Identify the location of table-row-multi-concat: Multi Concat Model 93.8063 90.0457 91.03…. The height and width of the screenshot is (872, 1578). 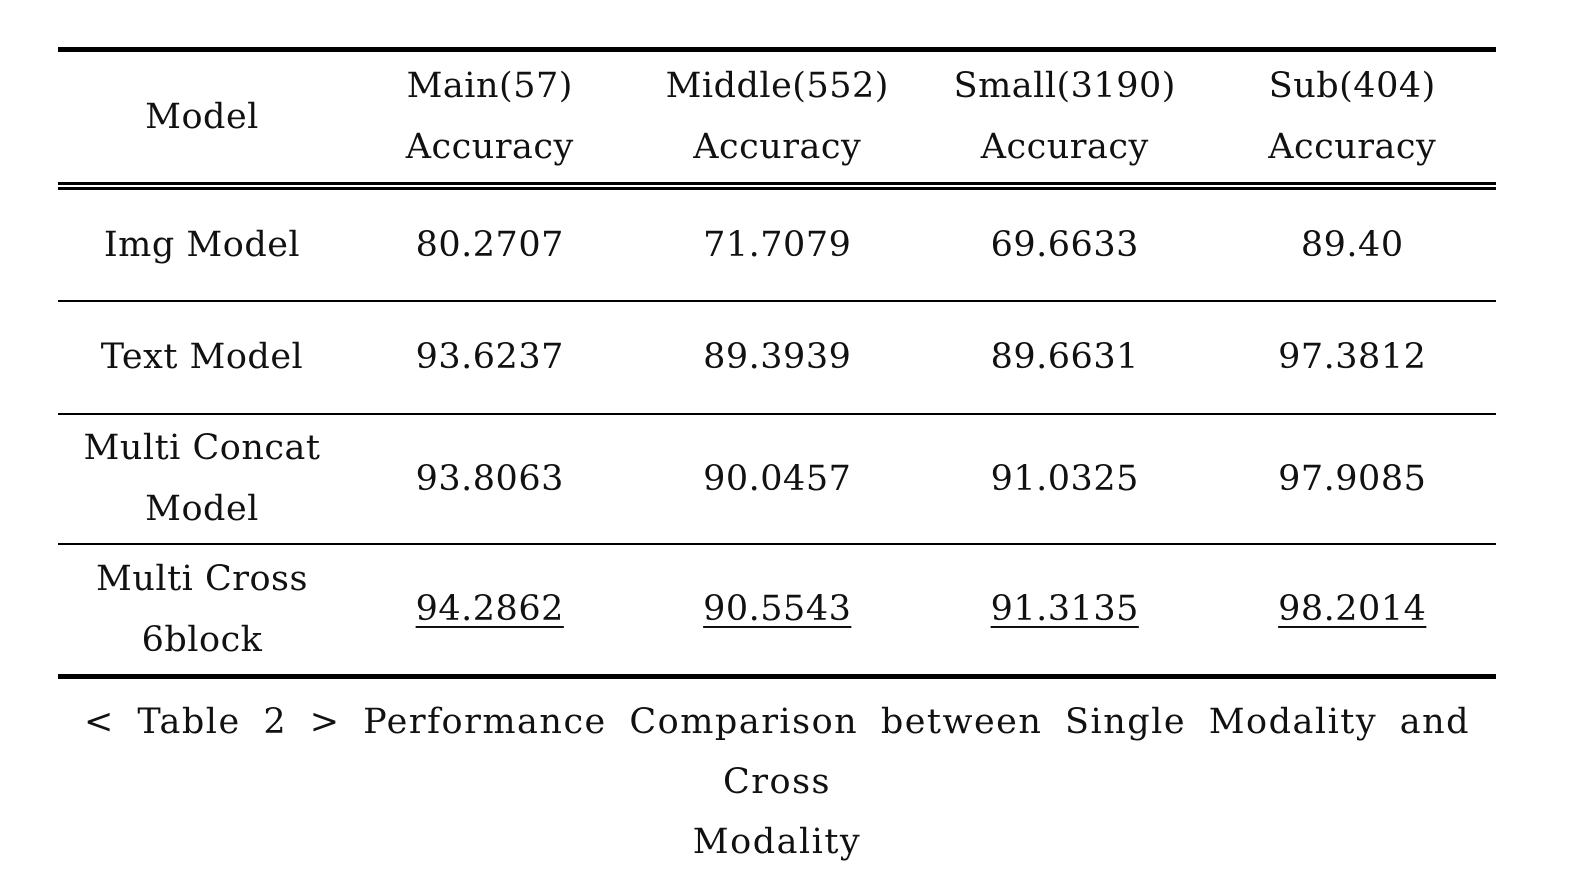
(777, 479).